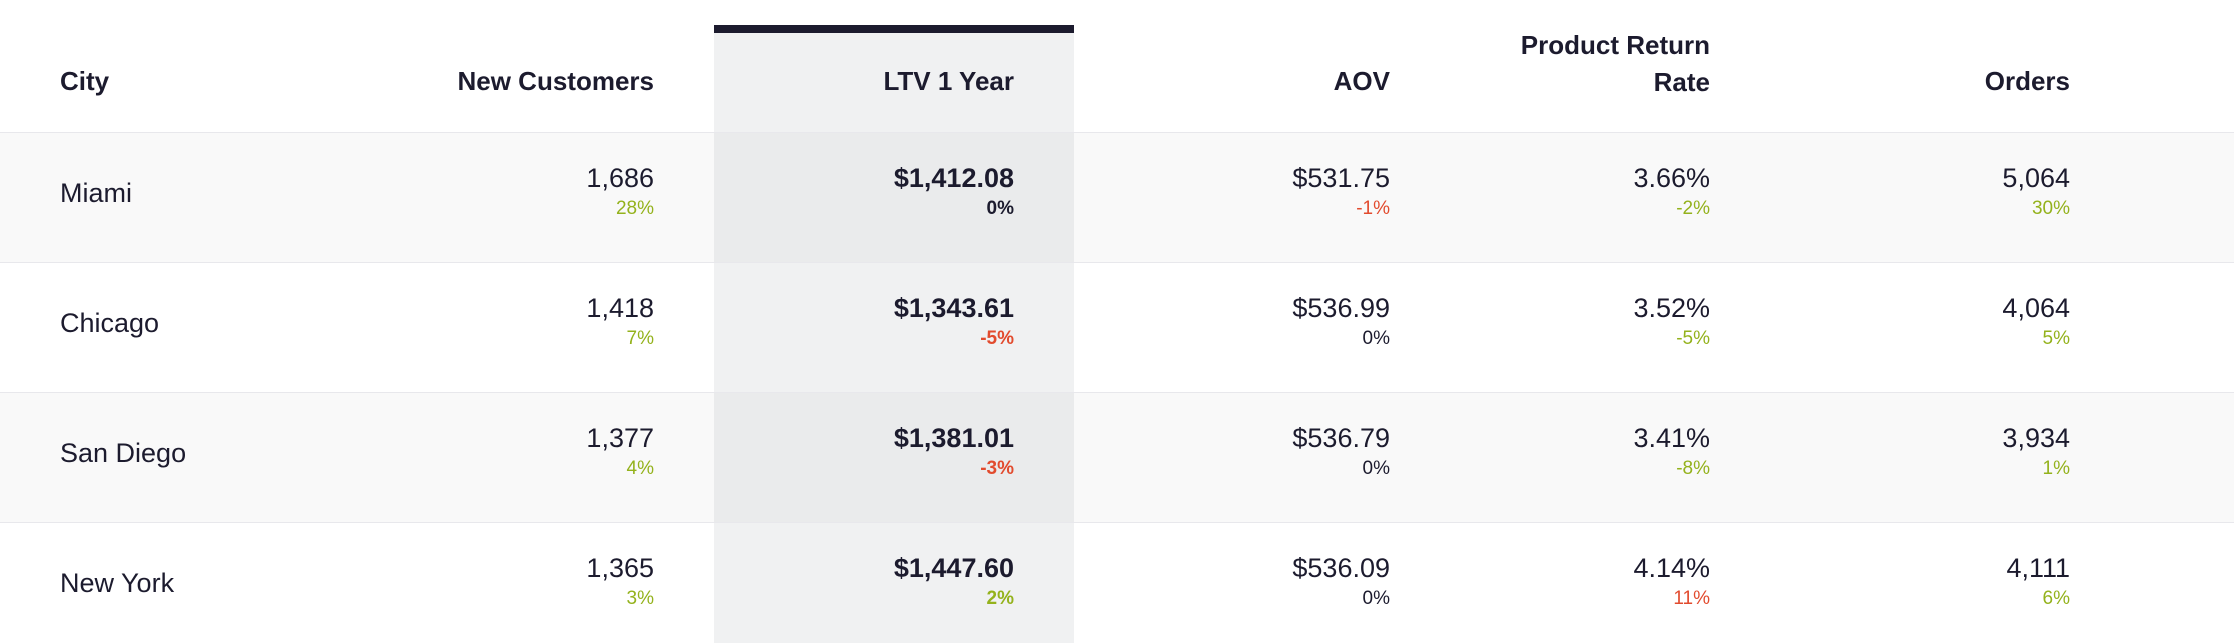 Image resolution: width=2234 pixels, height=643 pixels. Describe the element at coordinates (953, 568) in the screenshot. I see `ltv-value: $1,447.60` at that location.